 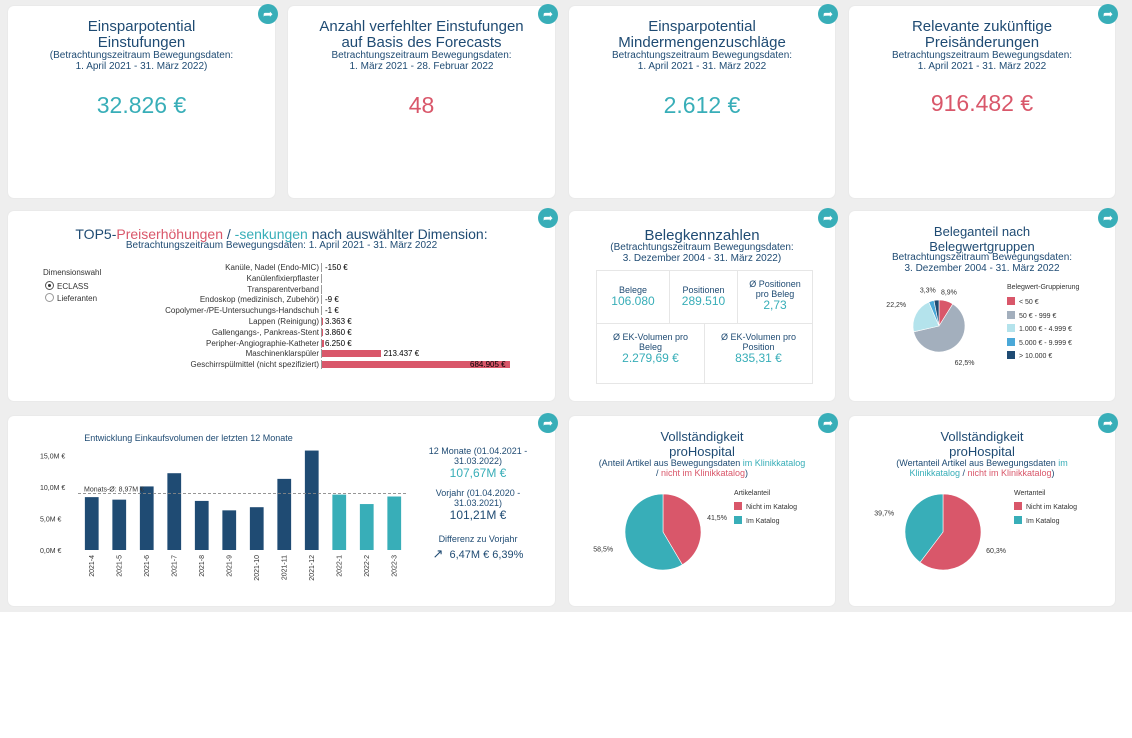 What do you see at coordinates (332, 311) in the screenshot?
I see `top5-value-label: -1 €` at bounding box center [332, 311].